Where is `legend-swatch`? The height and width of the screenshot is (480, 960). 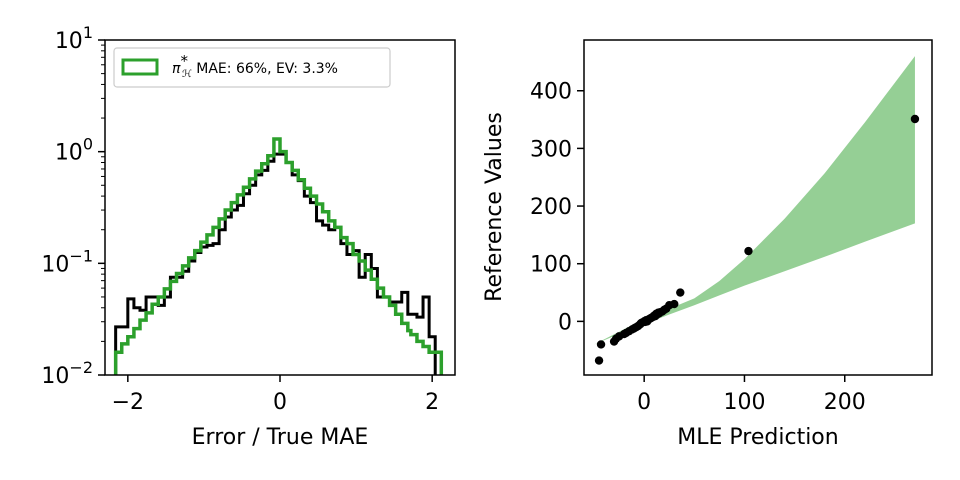 legend-swatch is located at coordinates (140, 67).